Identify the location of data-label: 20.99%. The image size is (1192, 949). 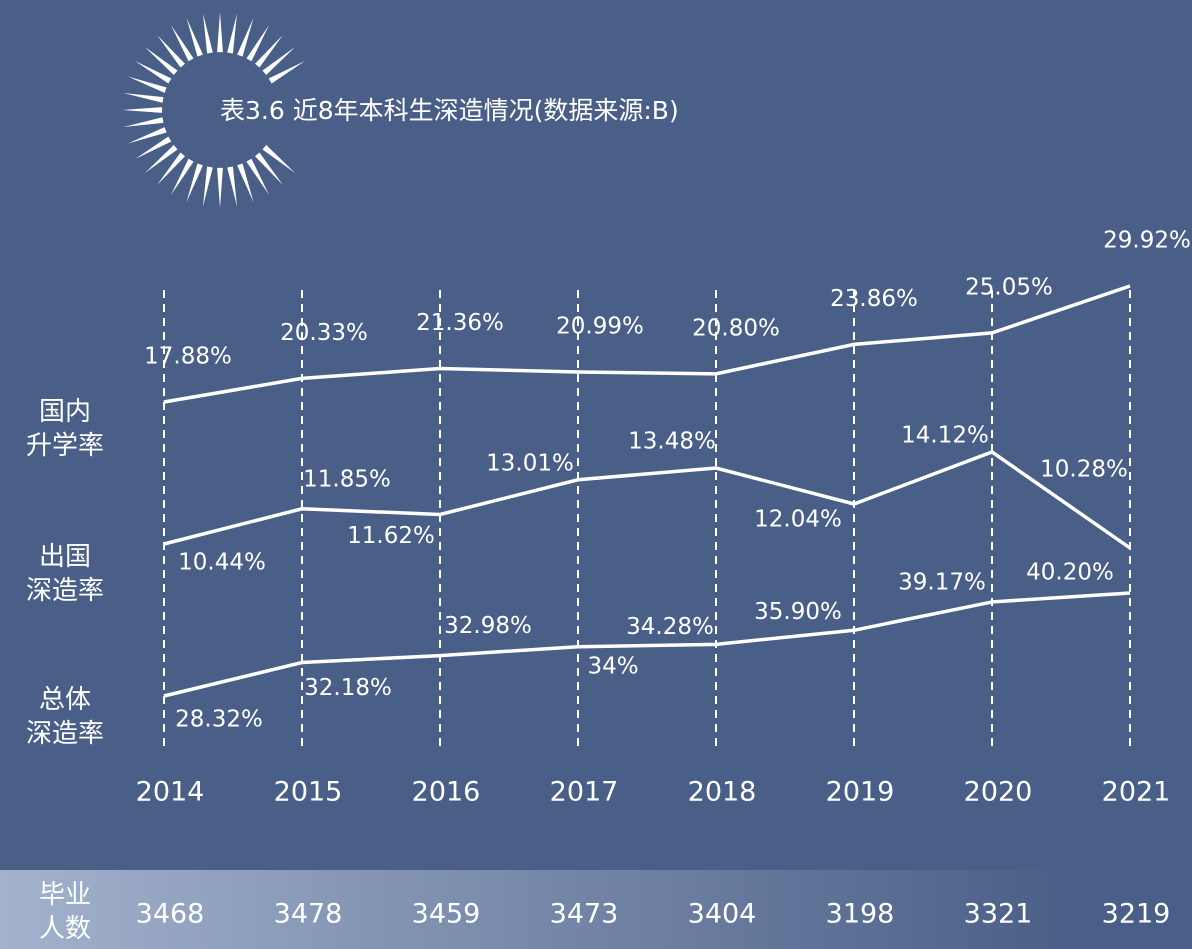
(600, 327).